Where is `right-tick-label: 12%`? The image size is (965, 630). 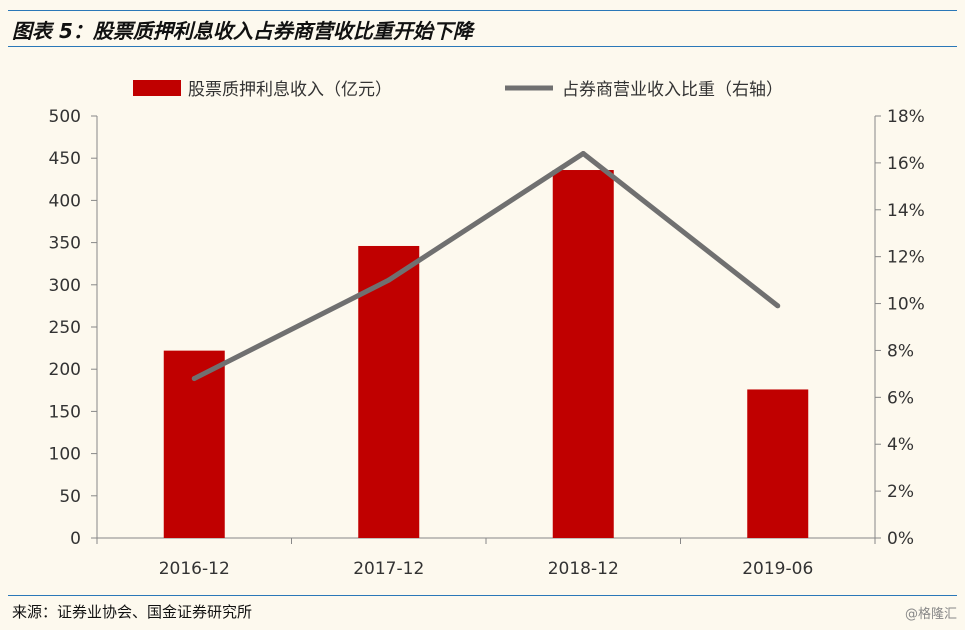 right-tick-label: 12% is located at coordinates (906, 258).